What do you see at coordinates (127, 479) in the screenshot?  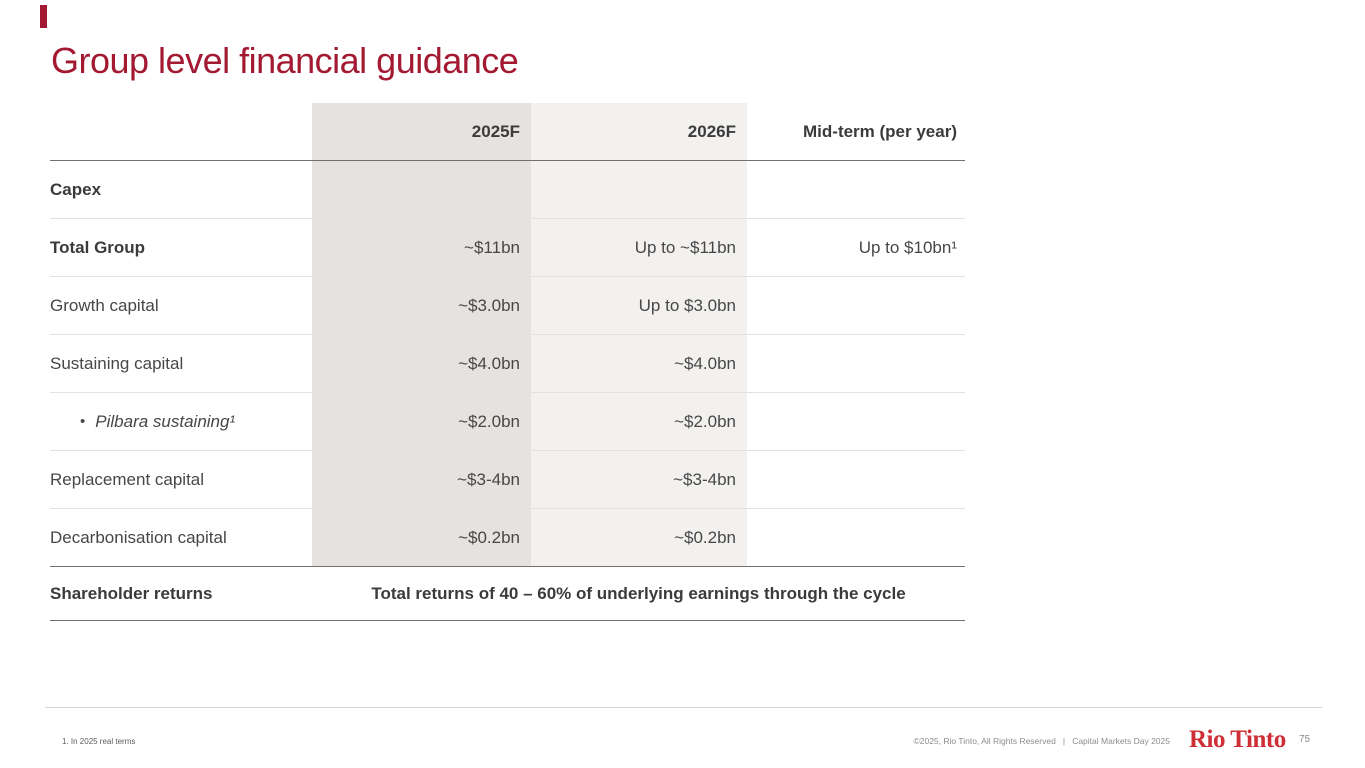 I see `row-label: Replacement capital` at bounding box center [127, 479].